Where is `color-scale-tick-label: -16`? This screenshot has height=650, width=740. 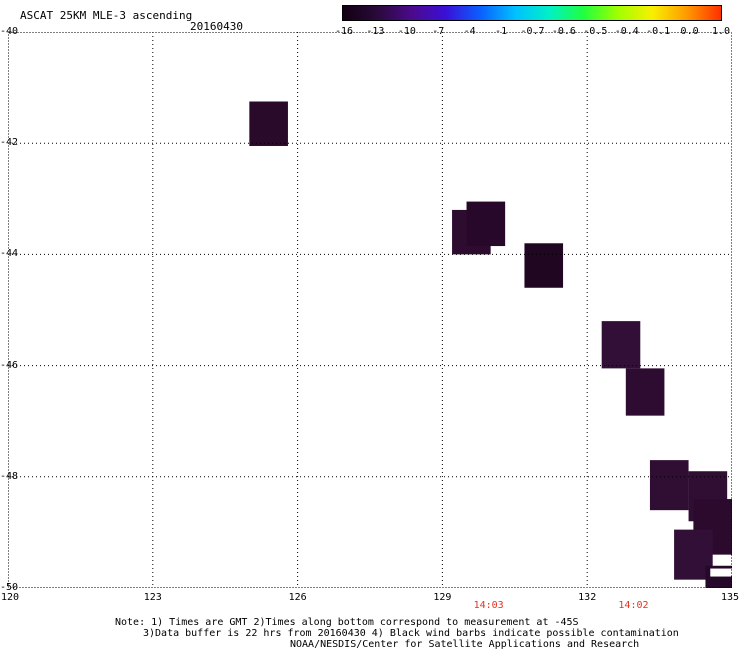
color-scale-tick-label: -16 is located at coordinates (344, 31).